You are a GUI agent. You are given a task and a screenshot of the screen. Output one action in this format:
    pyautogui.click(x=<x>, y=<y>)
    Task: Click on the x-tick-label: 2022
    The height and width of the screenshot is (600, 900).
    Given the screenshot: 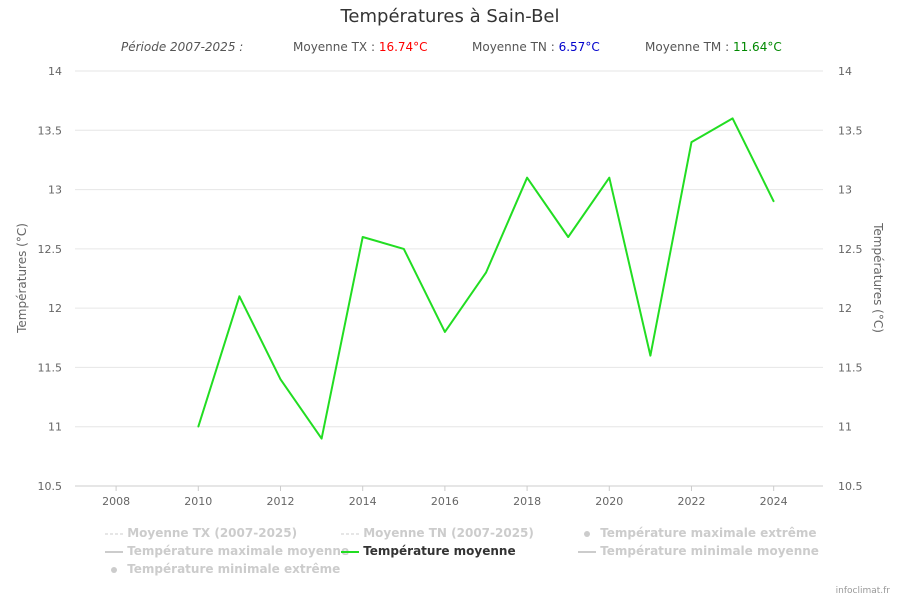 What is the action you would take?
    pyautogui.click(x=691, y=501)
    